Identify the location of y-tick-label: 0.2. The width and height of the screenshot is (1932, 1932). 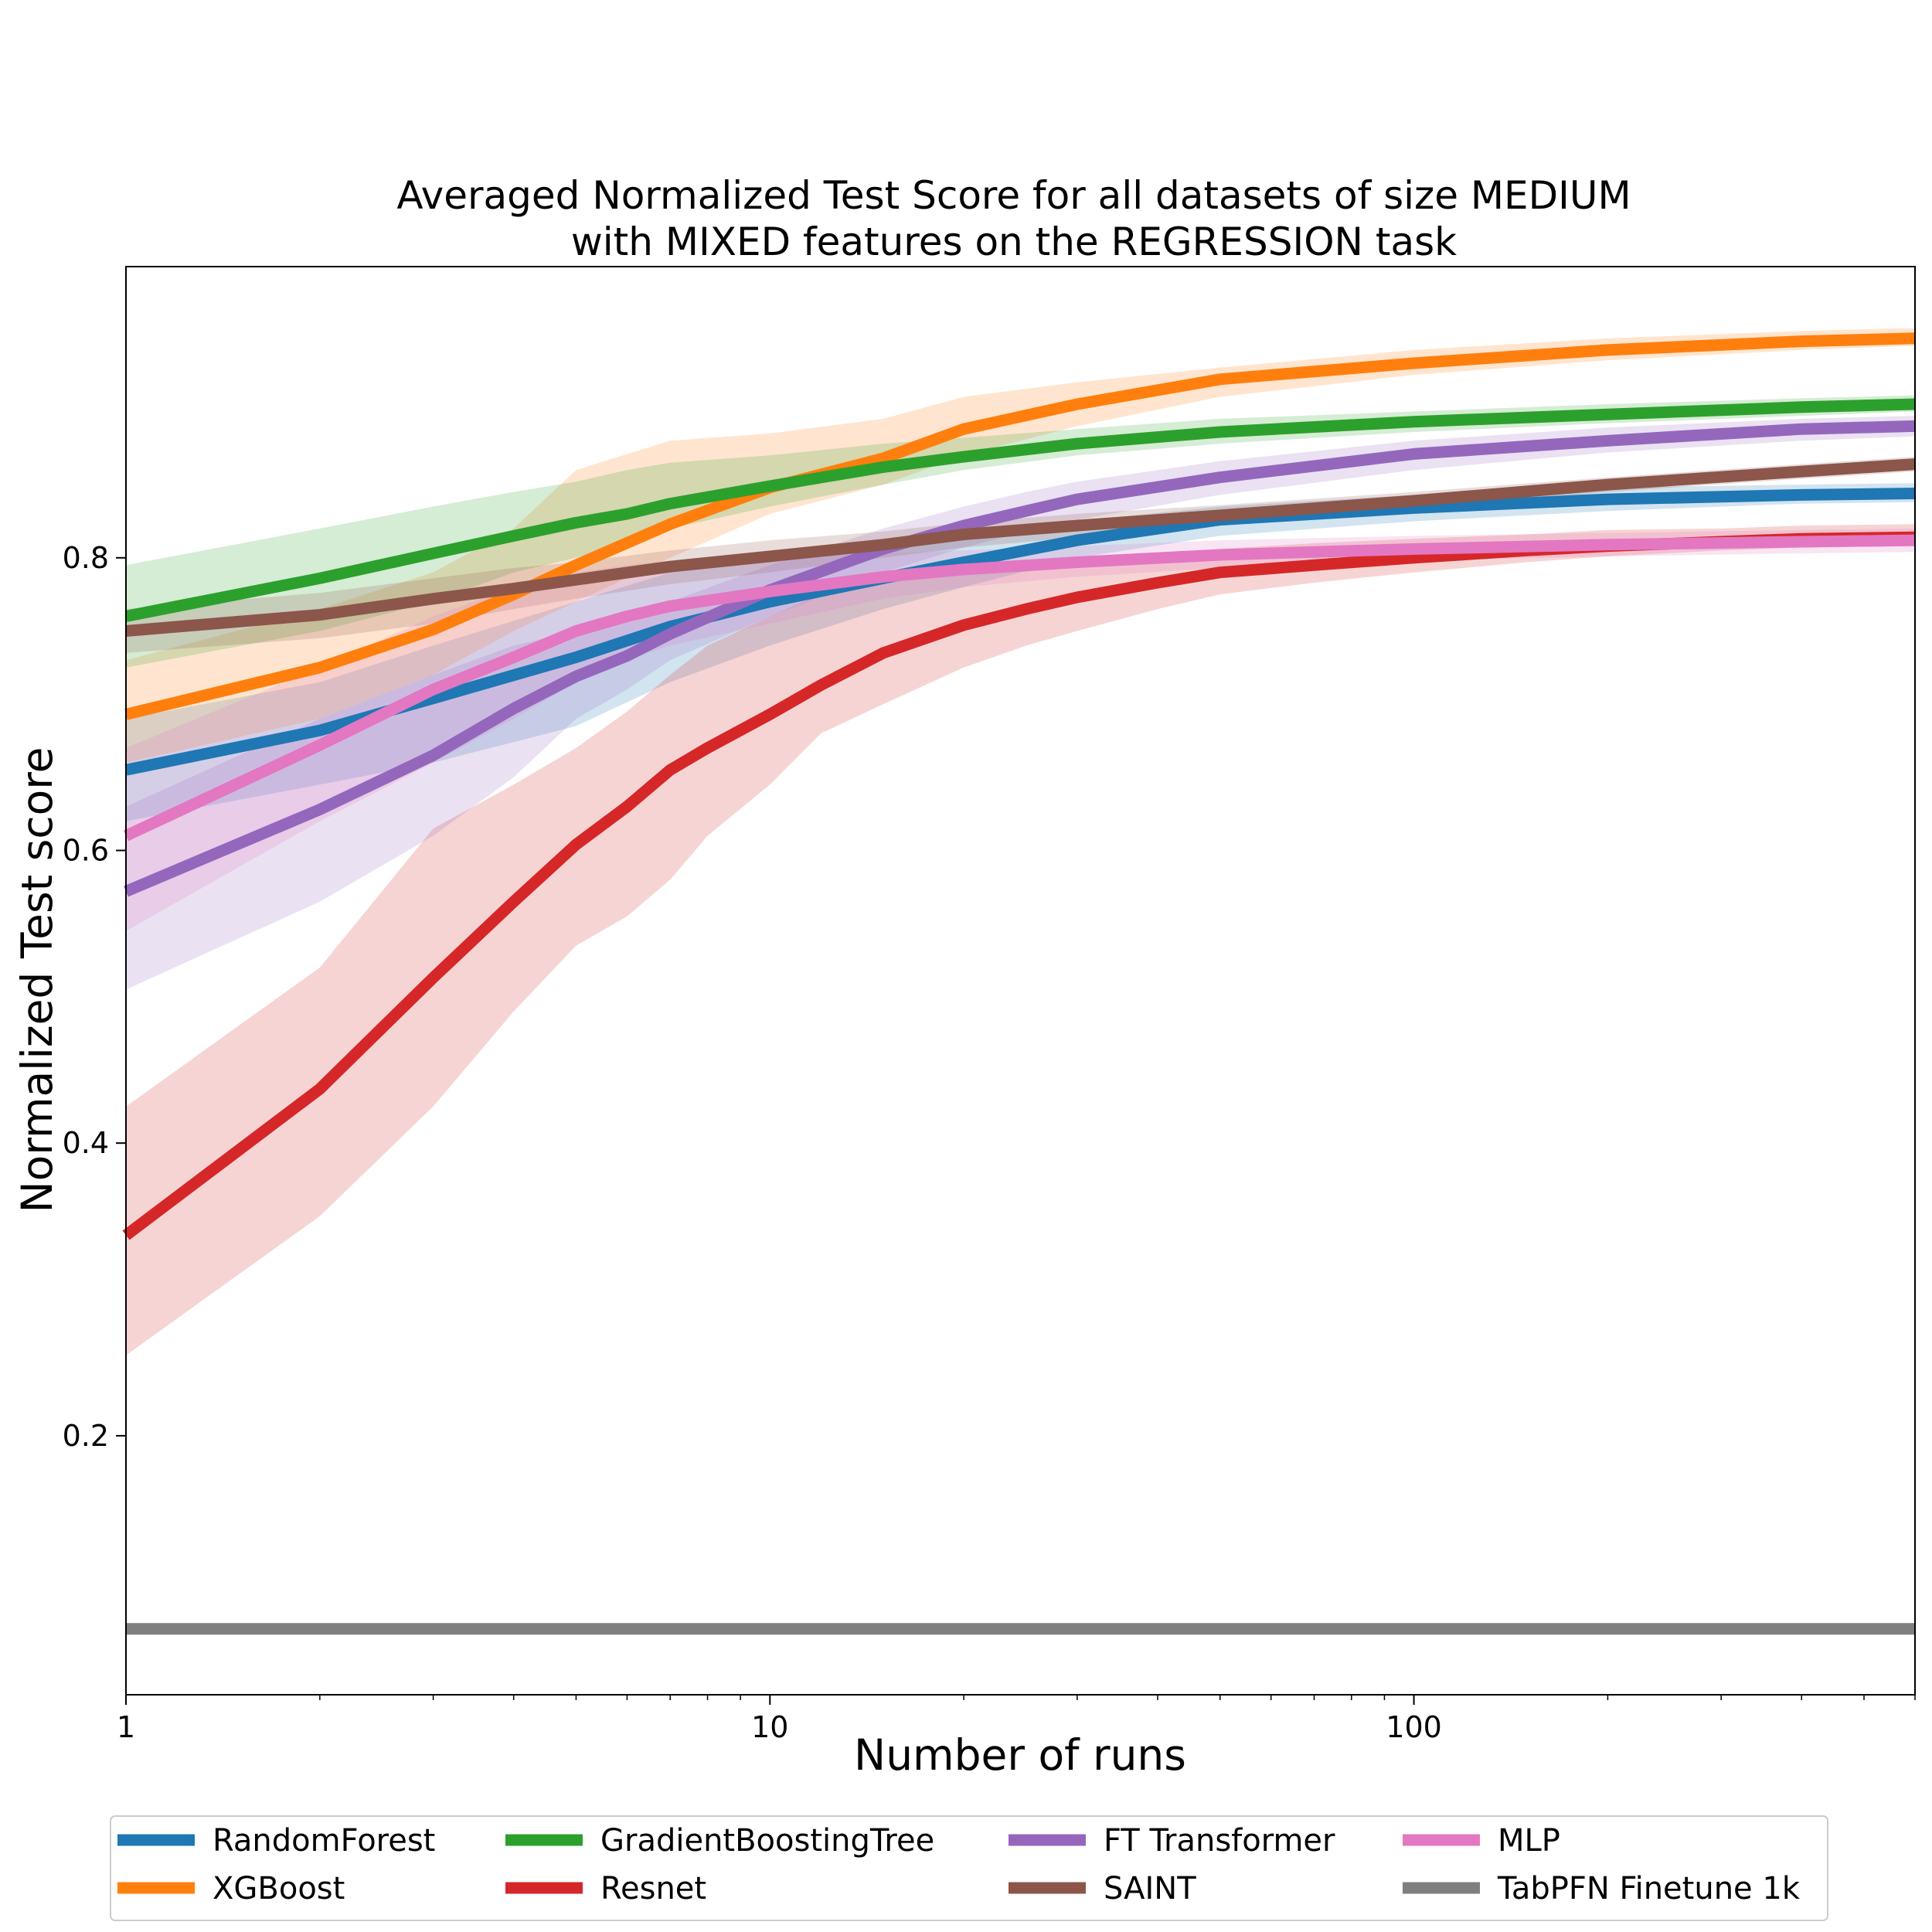
(86, 1436).